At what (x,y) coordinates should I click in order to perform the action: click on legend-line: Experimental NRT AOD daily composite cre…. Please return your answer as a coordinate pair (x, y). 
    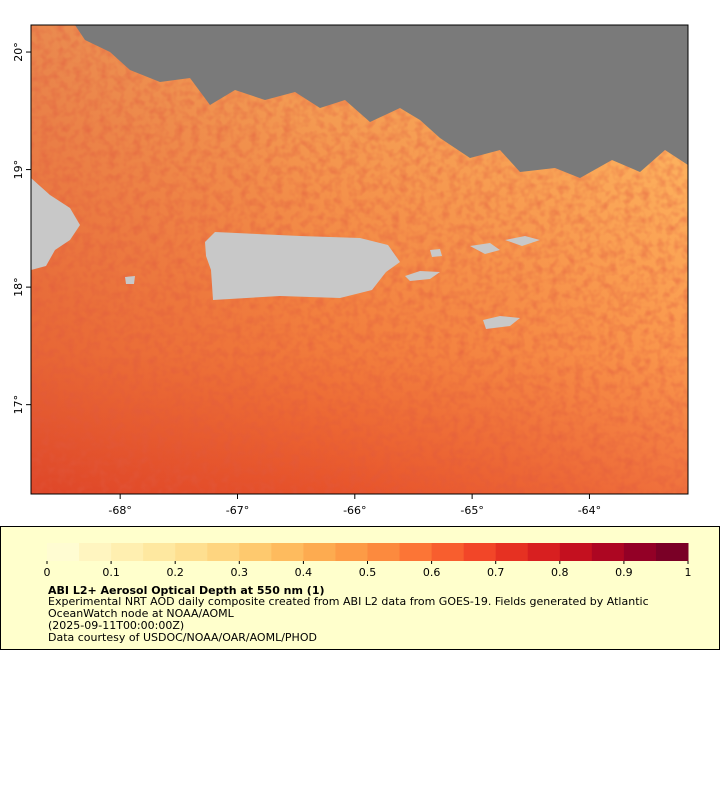
    Looking at the image, I should click on (348, 601).